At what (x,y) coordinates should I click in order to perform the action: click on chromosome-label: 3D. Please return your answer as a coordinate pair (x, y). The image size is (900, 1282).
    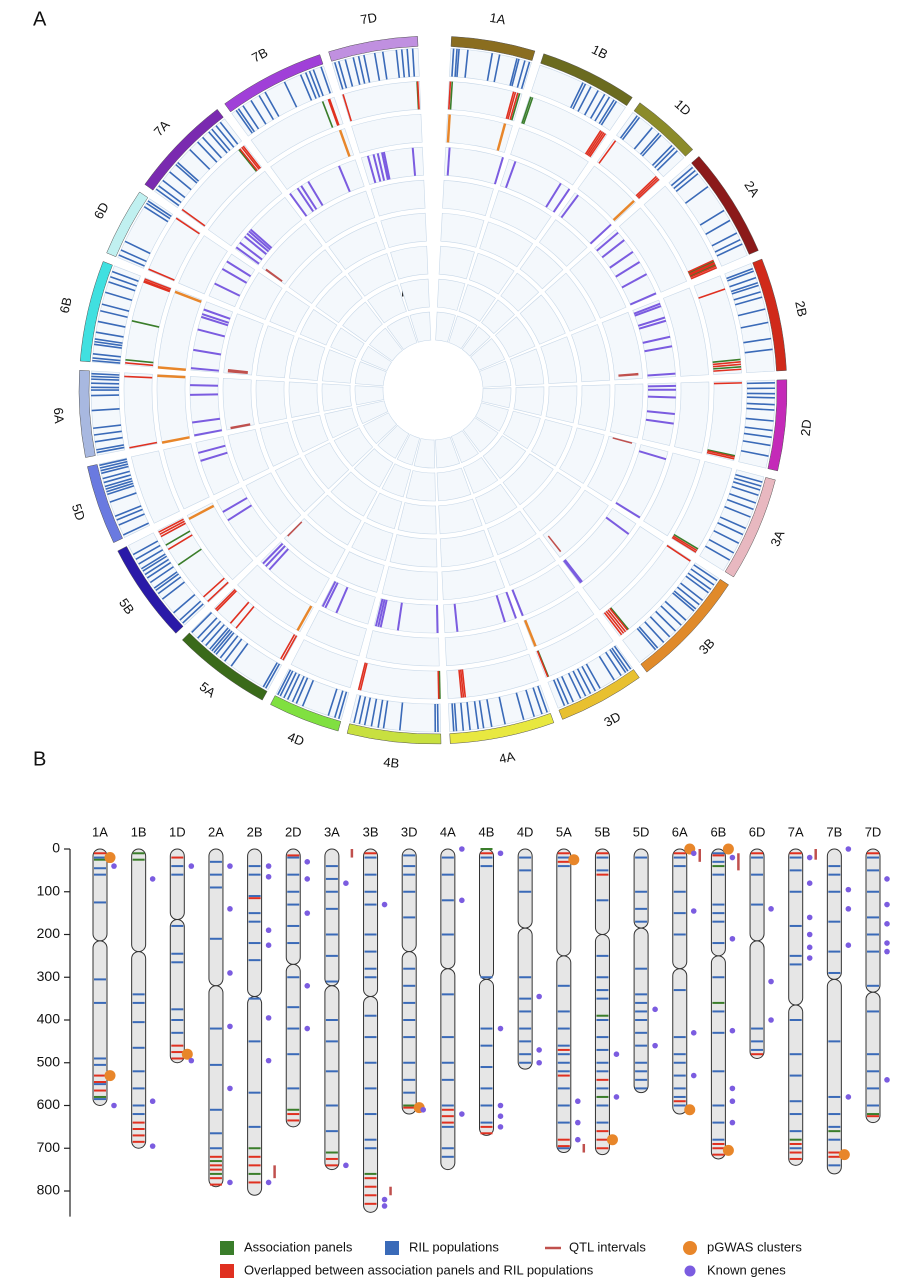
    Looking at the image, I should click on (612, 719).